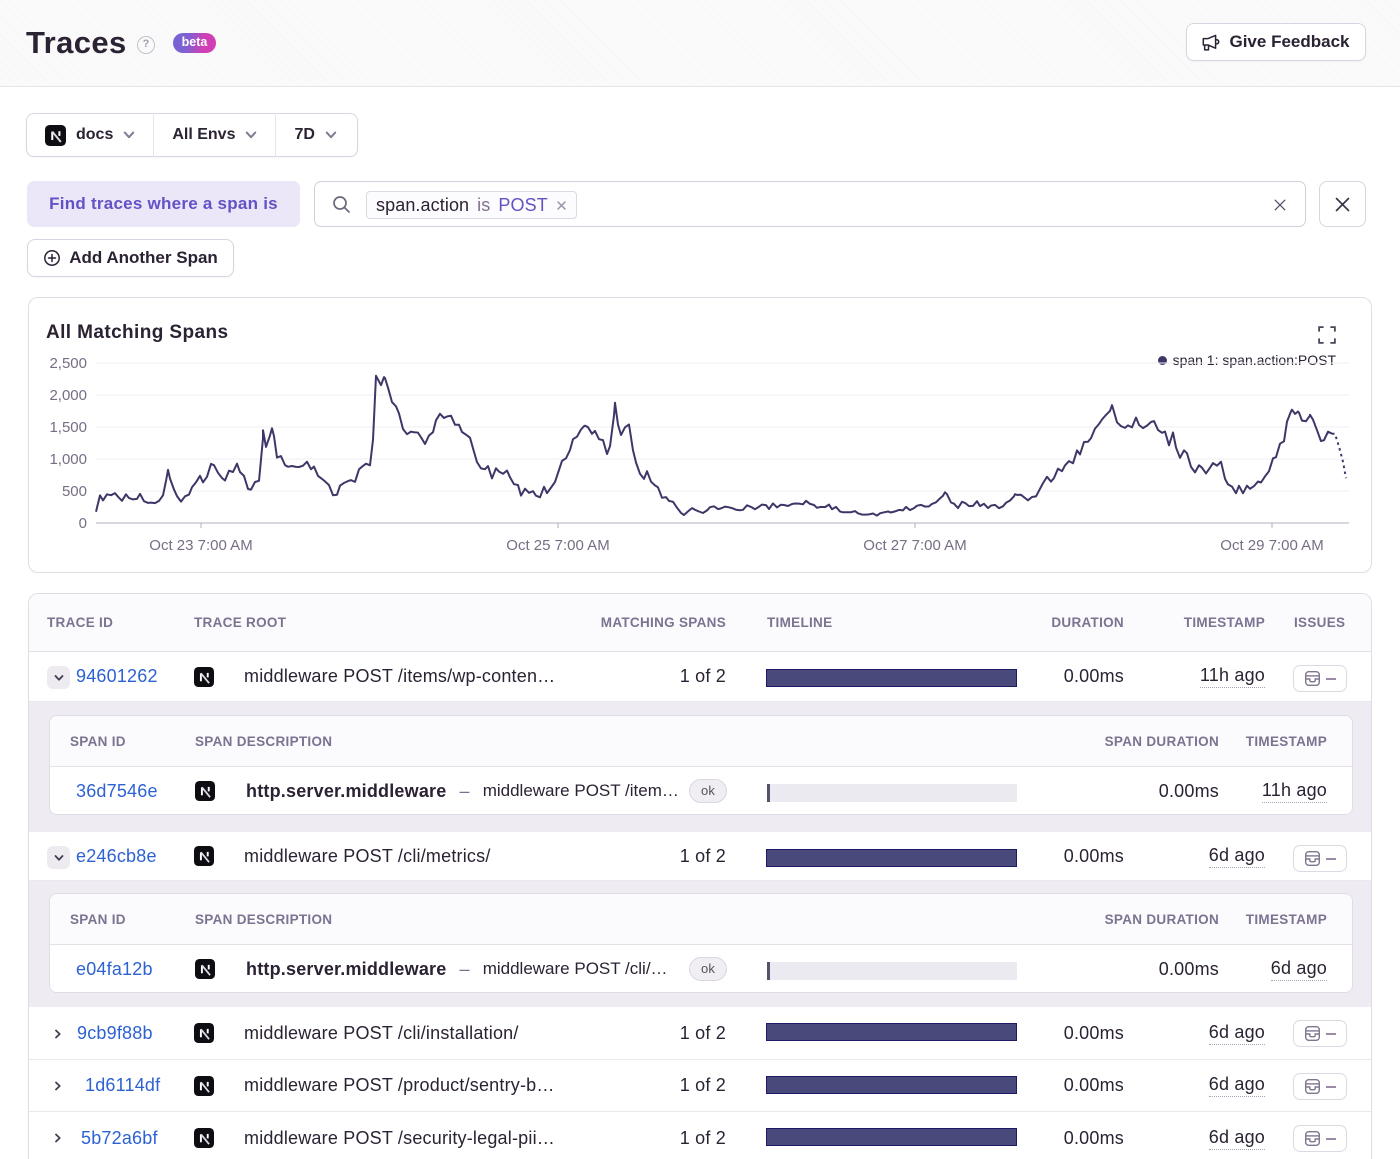 This screenshot has width=1400, height=1159. What do you see at coordinates (200, 545) in the screenshot?
I see `svg-text: Oct 23 7:00 AM` at bounding box center [200, 545].